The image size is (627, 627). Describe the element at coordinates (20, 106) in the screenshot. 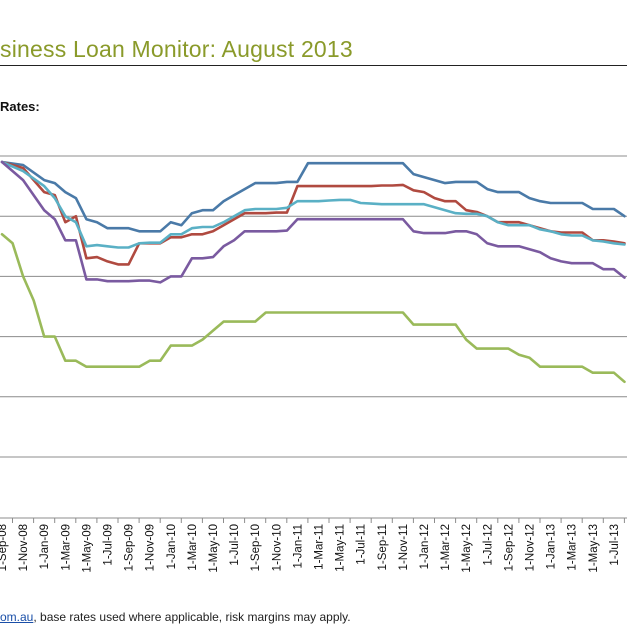

I see `chart-subtitle: Rates:` at that location.